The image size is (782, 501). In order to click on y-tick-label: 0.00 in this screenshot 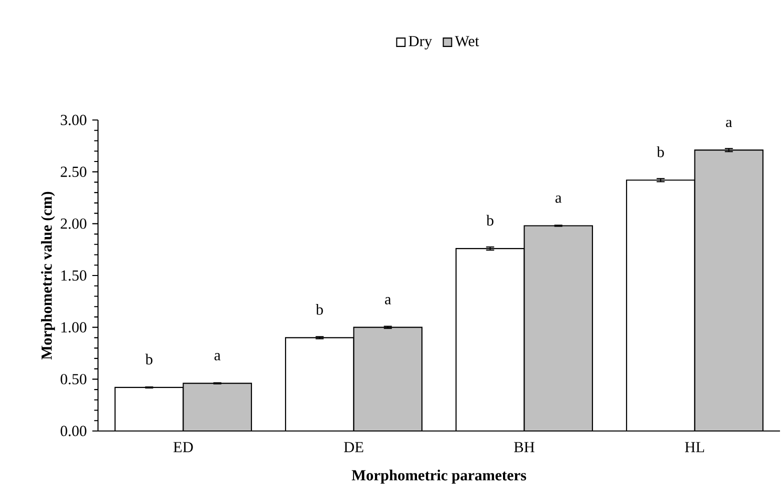, I will do `click(73, 431)`.